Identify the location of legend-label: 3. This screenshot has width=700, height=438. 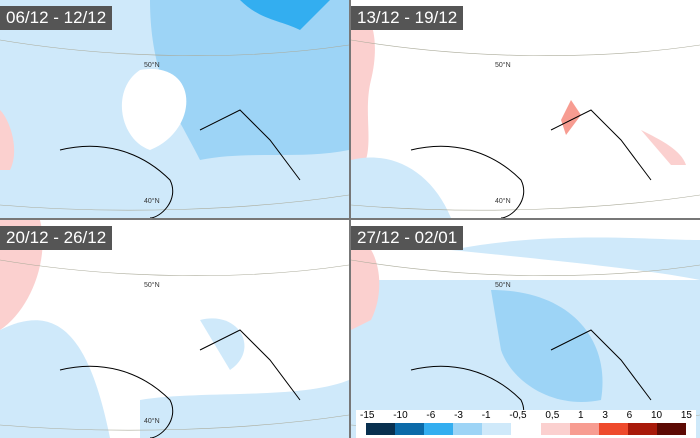
(605, 415).